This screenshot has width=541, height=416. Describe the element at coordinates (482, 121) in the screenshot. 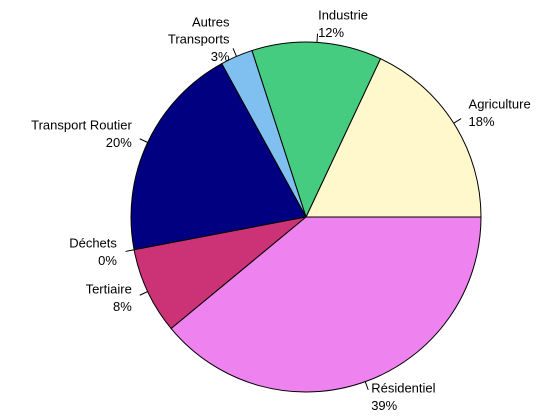

I see `slice-value-label: 18%` at that location.